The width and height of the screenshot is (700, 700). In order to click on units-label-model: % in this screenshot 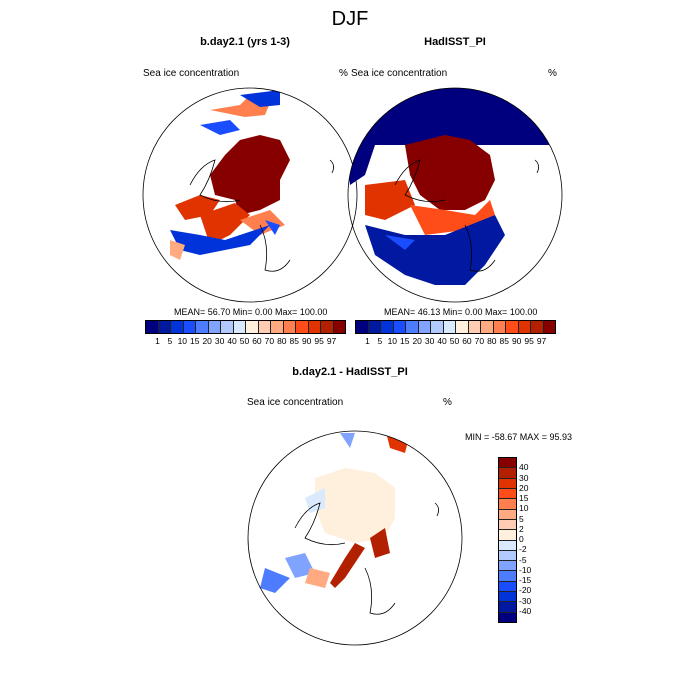, I will do `click(343, 73)`.